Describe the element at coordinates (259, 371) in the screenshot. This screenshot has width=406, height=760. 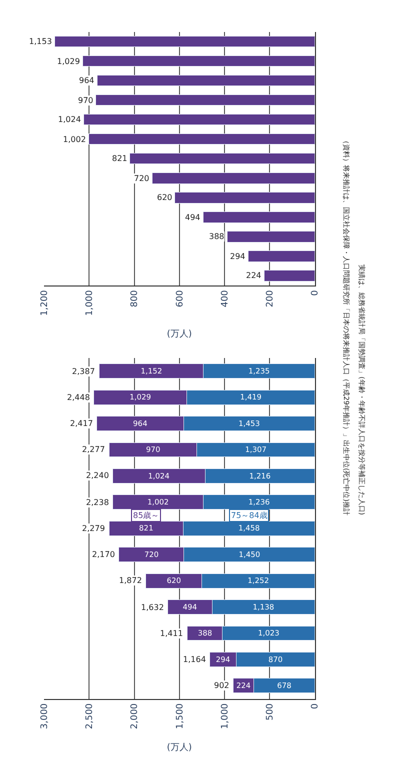
I see `data-label: 1,235` at that location.